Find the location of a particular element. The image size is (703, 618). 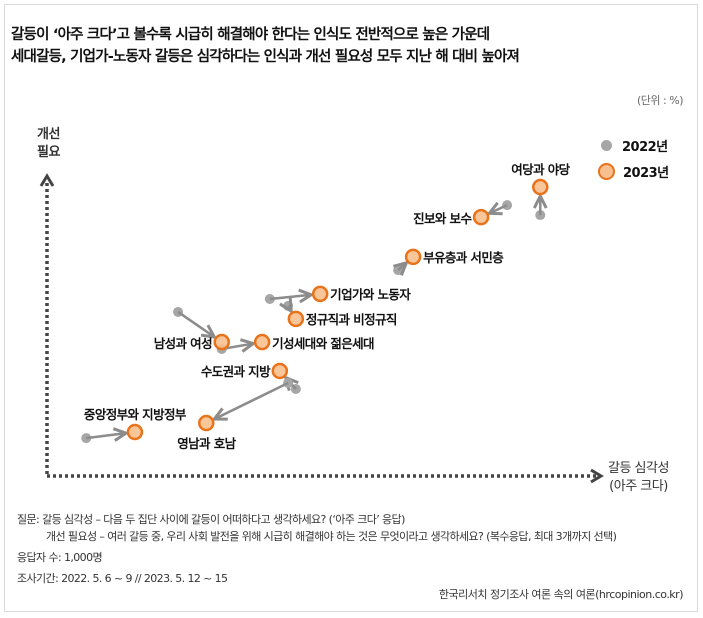

legend: 2022년 2023년 is located at coordinates (633, 158).